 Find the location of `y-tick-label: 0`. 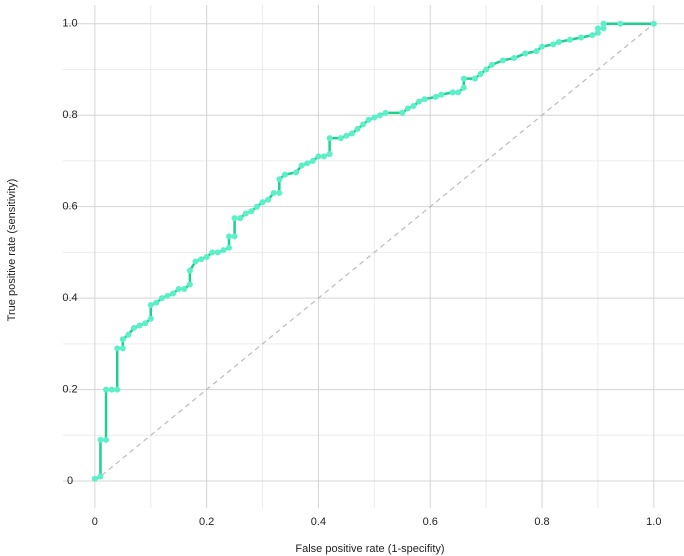

y-tick-label: 0 is located at coordinates (70, 481).